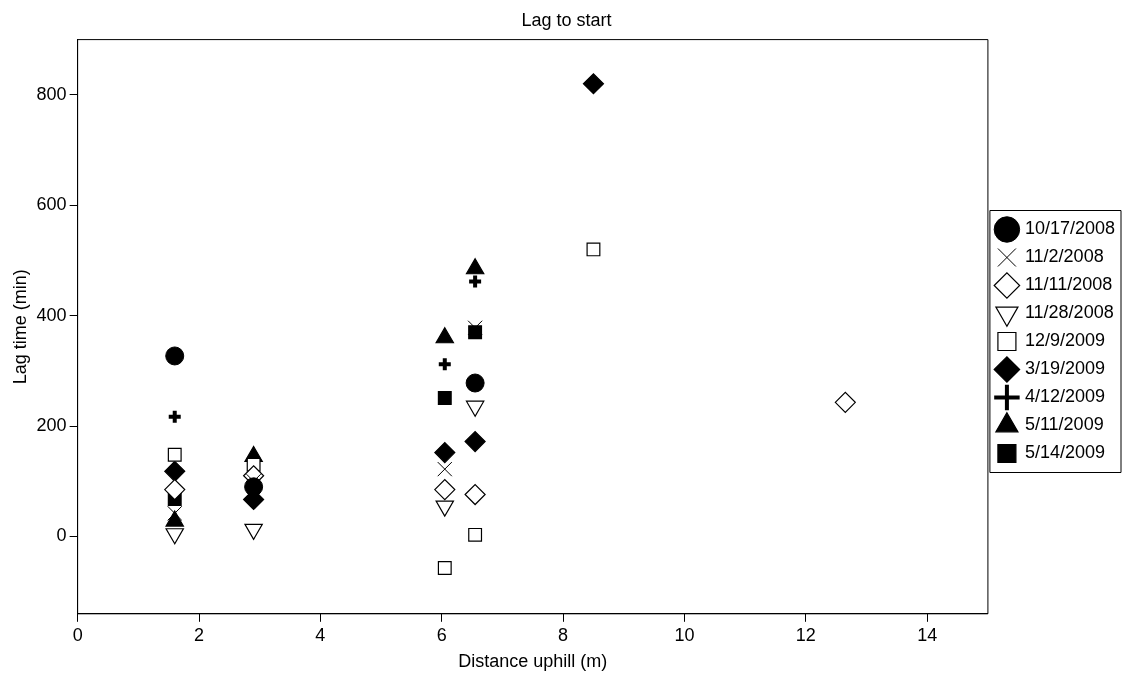 The image size is (1143, 683). Describe the element at coordinates (566, 19) in the screenshot. I see `chart-title: Lag to start` at that location.